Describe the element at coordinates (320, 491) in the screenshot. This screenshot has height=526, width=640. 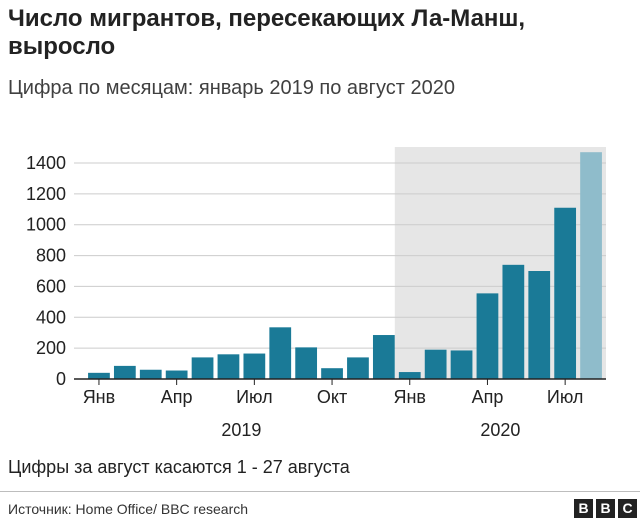
I see `footer-divider` at that location.